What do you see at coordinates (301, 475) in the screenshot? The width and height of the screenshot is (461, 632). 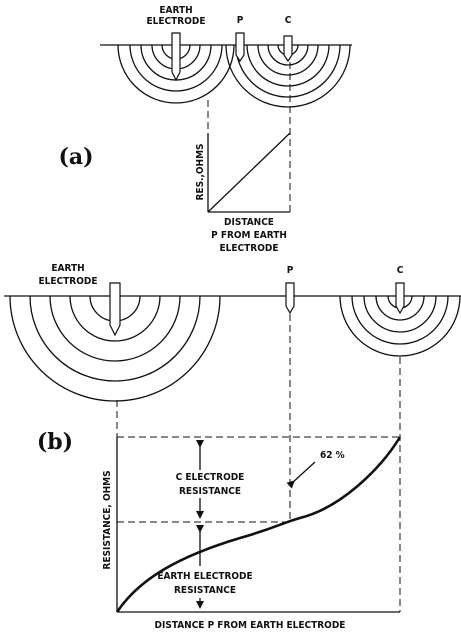 I see `leader-line` at bounding box center [301, 475].